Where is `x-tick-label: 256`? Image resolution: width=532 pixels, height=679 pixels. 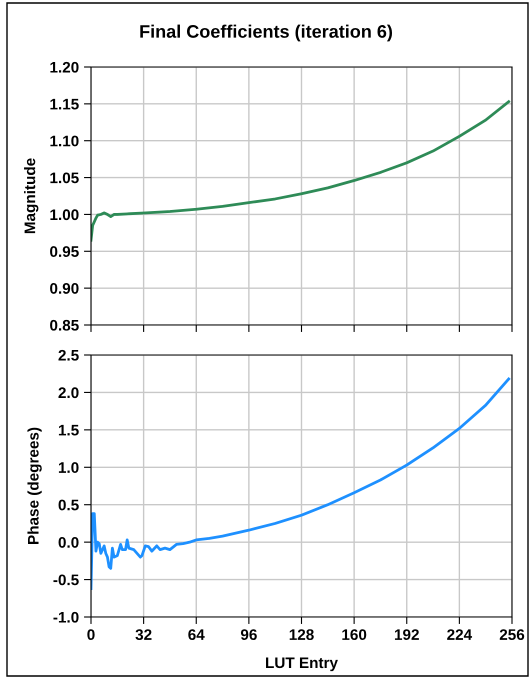 x-tick-label: 256 is located at coordinates (512, 634).